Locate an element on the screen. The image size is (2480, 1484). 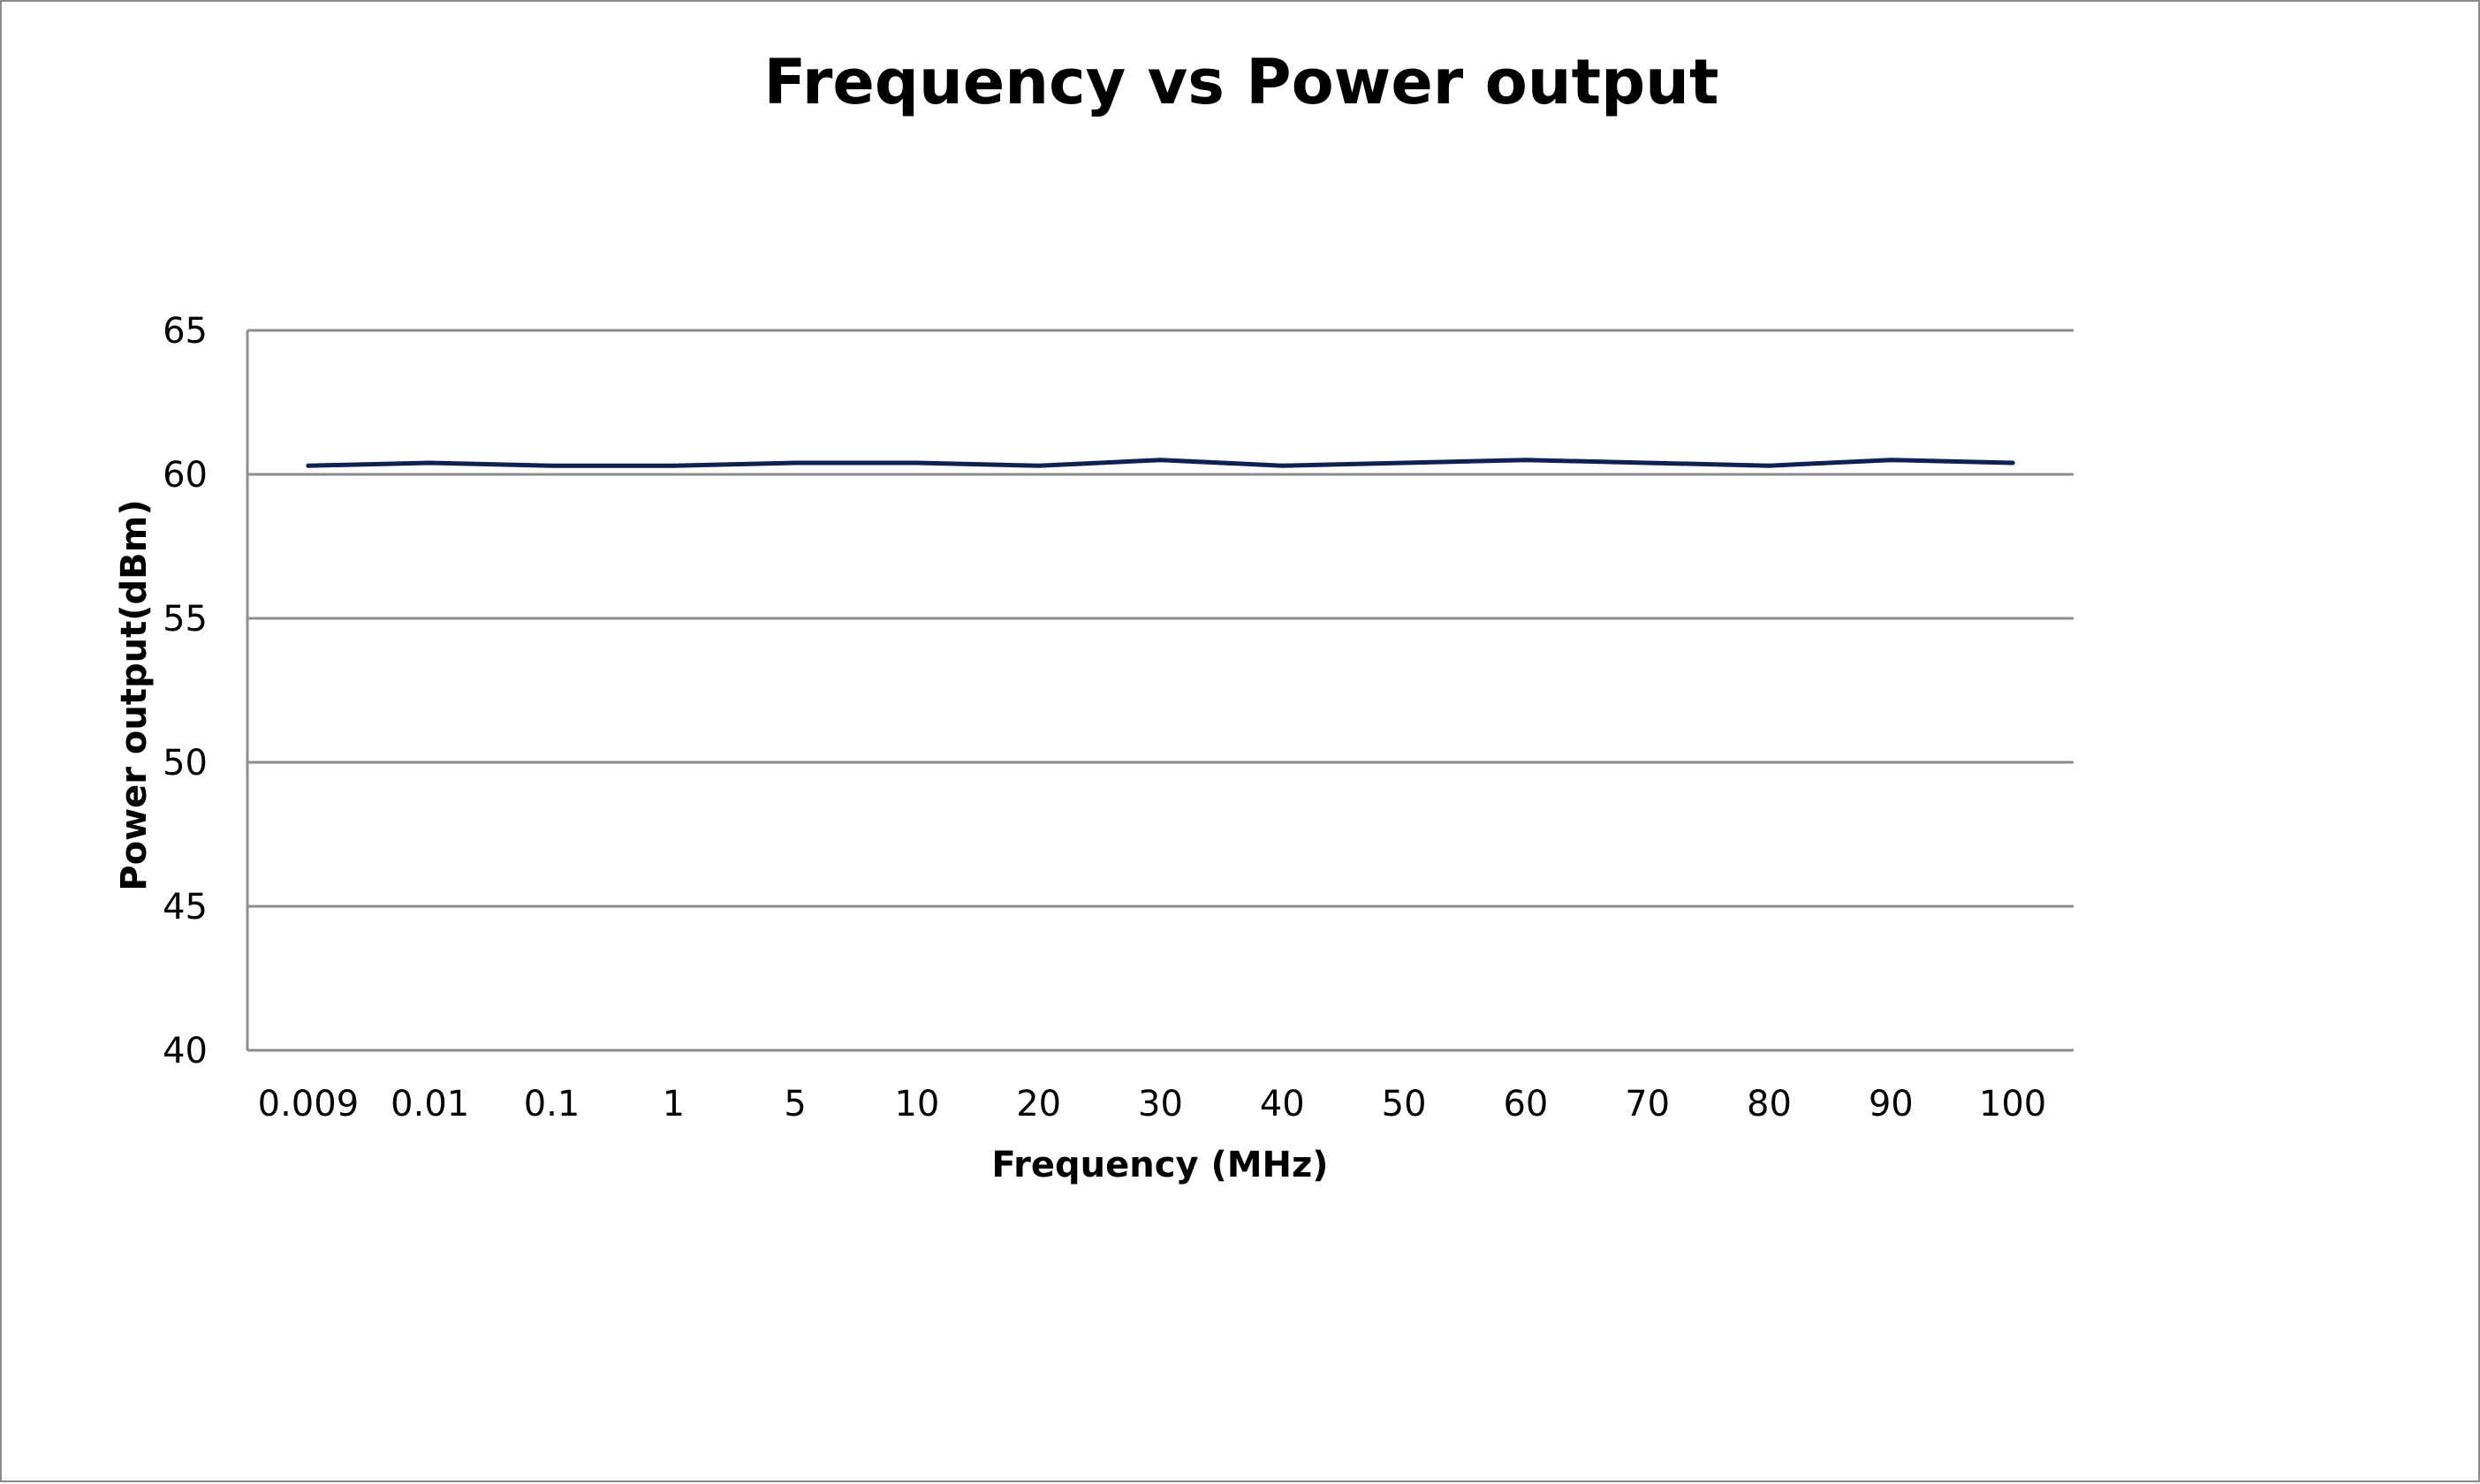
x-tick-label: 20 is located at coordinates (1038, 1104).